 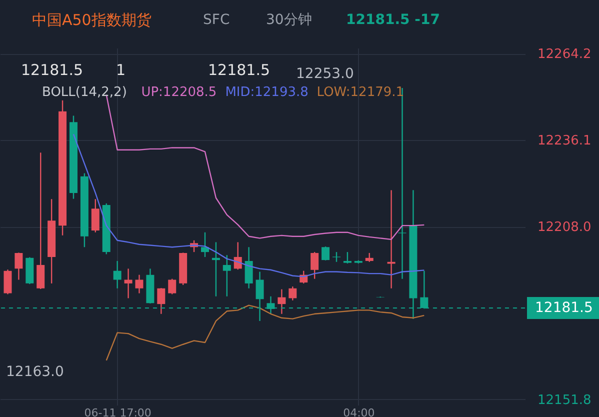 I want to click on text: MID:12193.8, so click(x=266, y=92).